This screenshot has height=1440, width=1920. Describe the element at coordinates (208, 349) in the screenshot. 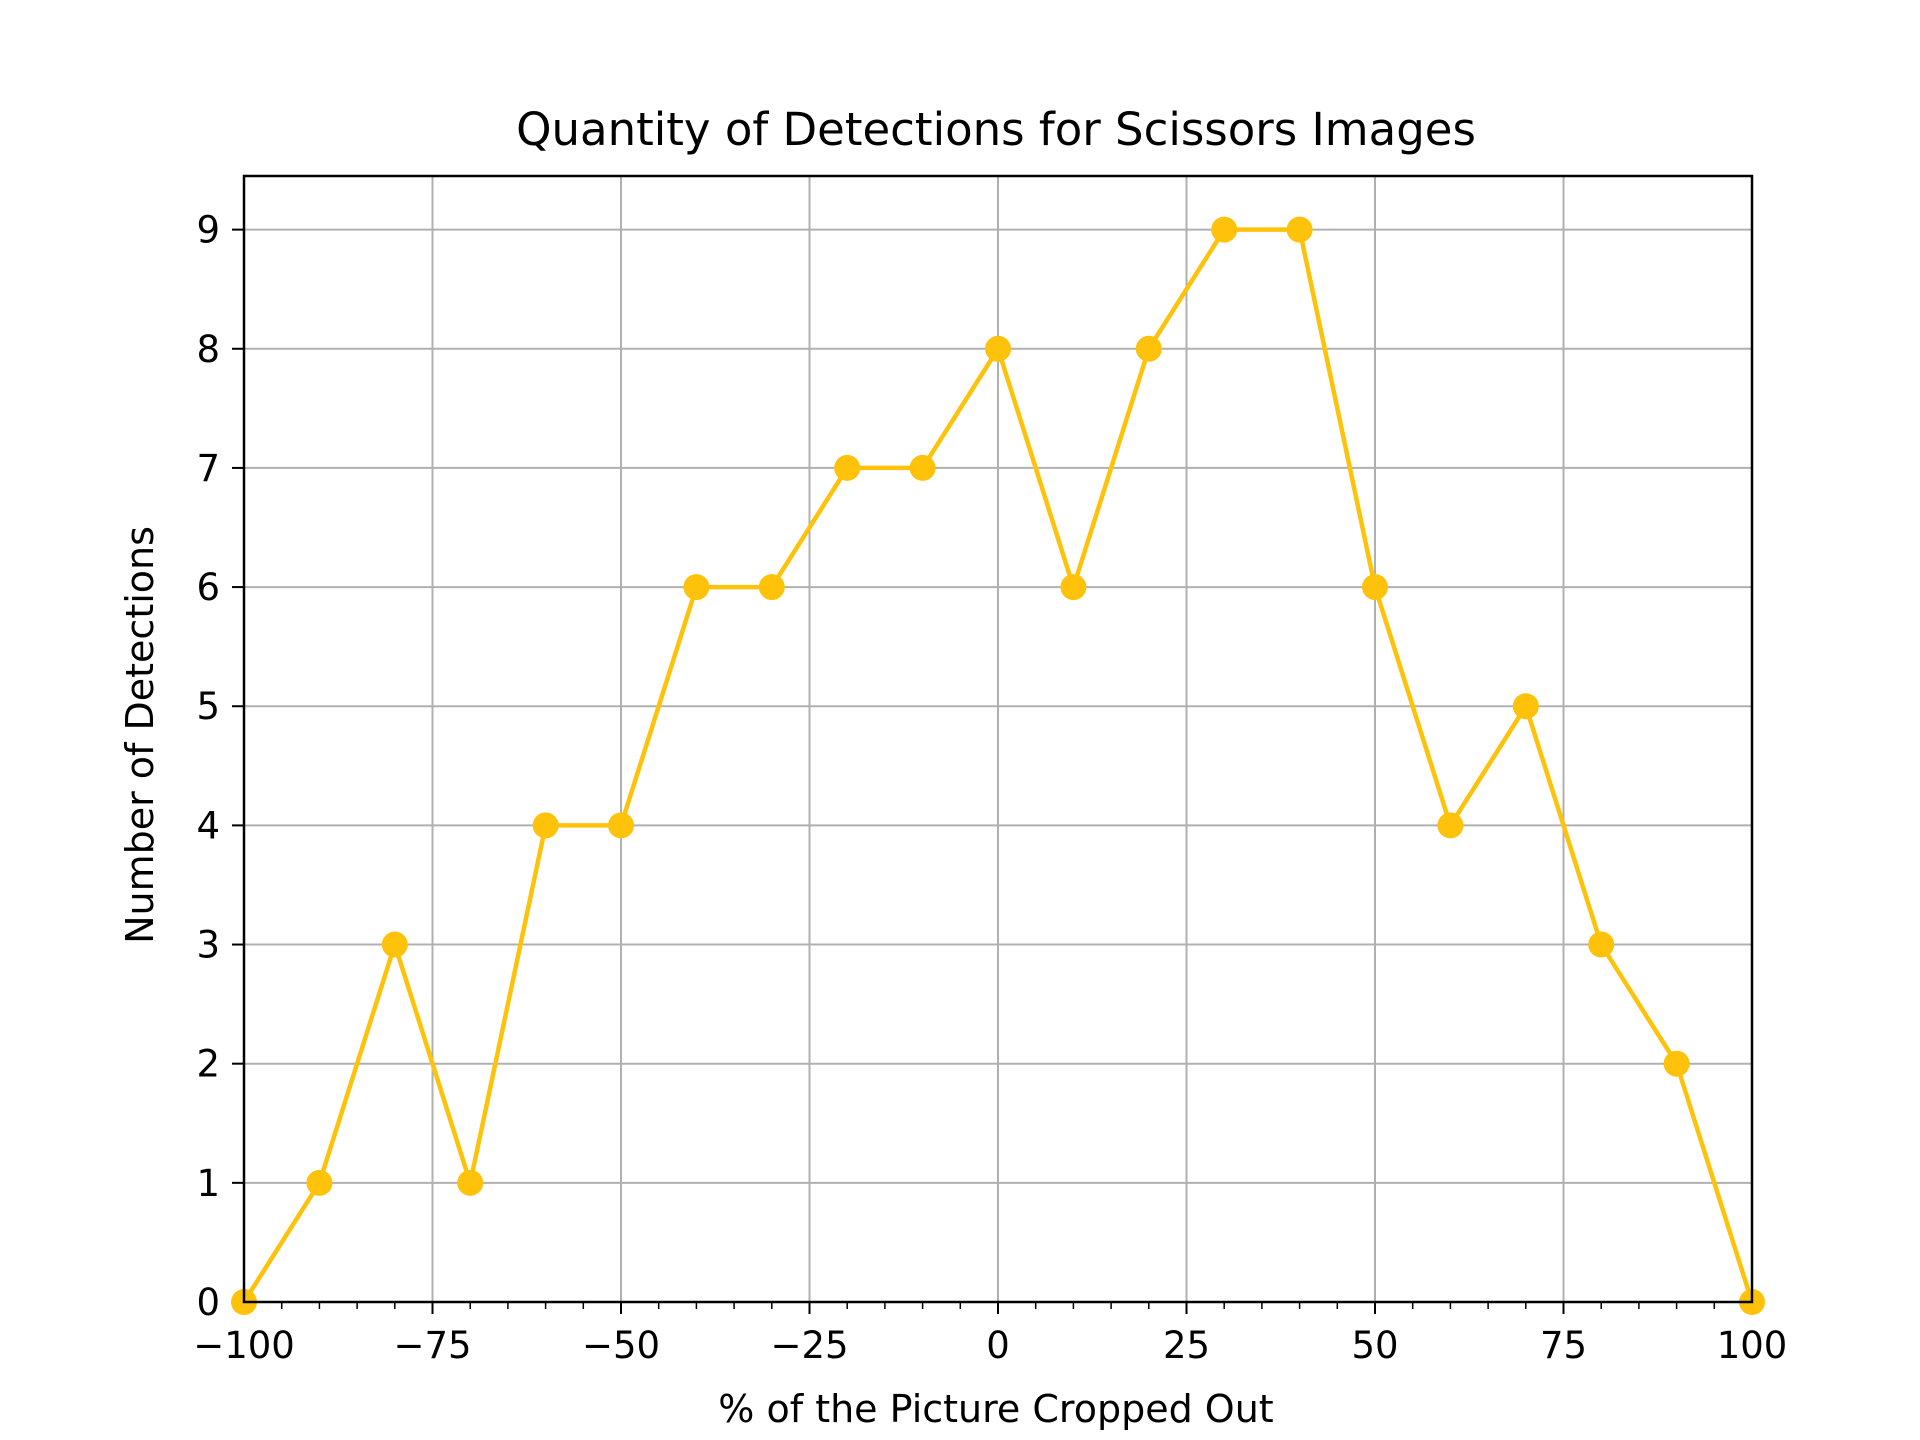

I see `y-tick-label: 8` at that location.